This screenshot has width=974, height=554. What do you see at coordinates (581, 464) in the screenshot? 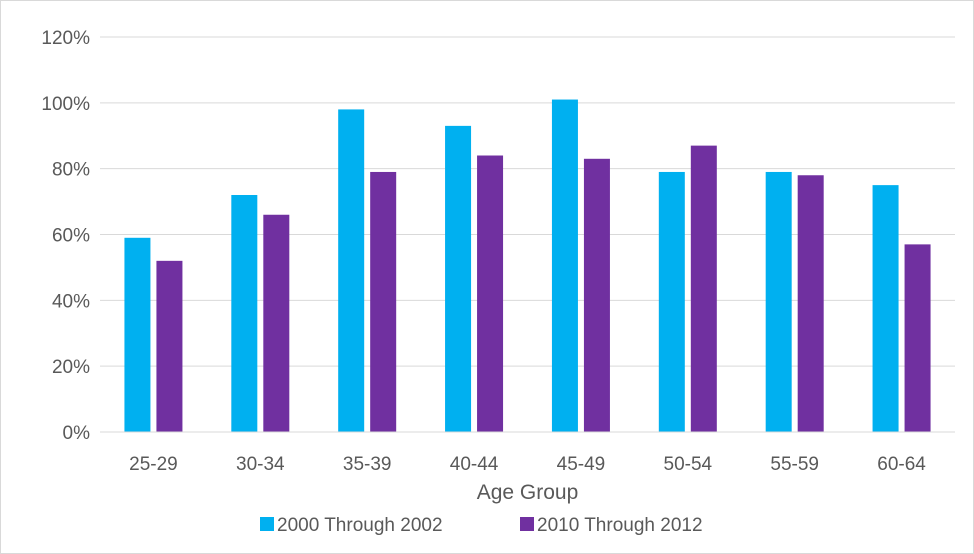
I see `x-tick-label: 45-49` at bounding box center [581, 464].